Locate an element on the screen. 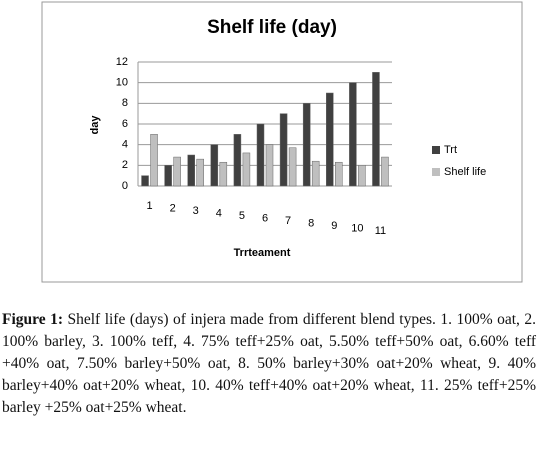 The image size is (540, 455). y-tick-label: 8 is located at coordinates (125, 103).